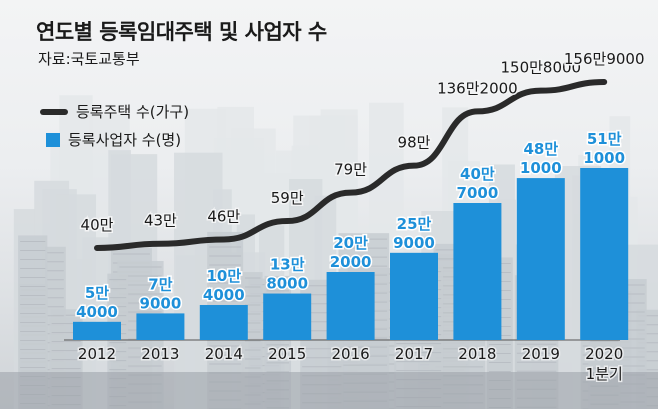 This screenshot has width=658, height=409. I want to click on bar-2020, so click(604, 254).